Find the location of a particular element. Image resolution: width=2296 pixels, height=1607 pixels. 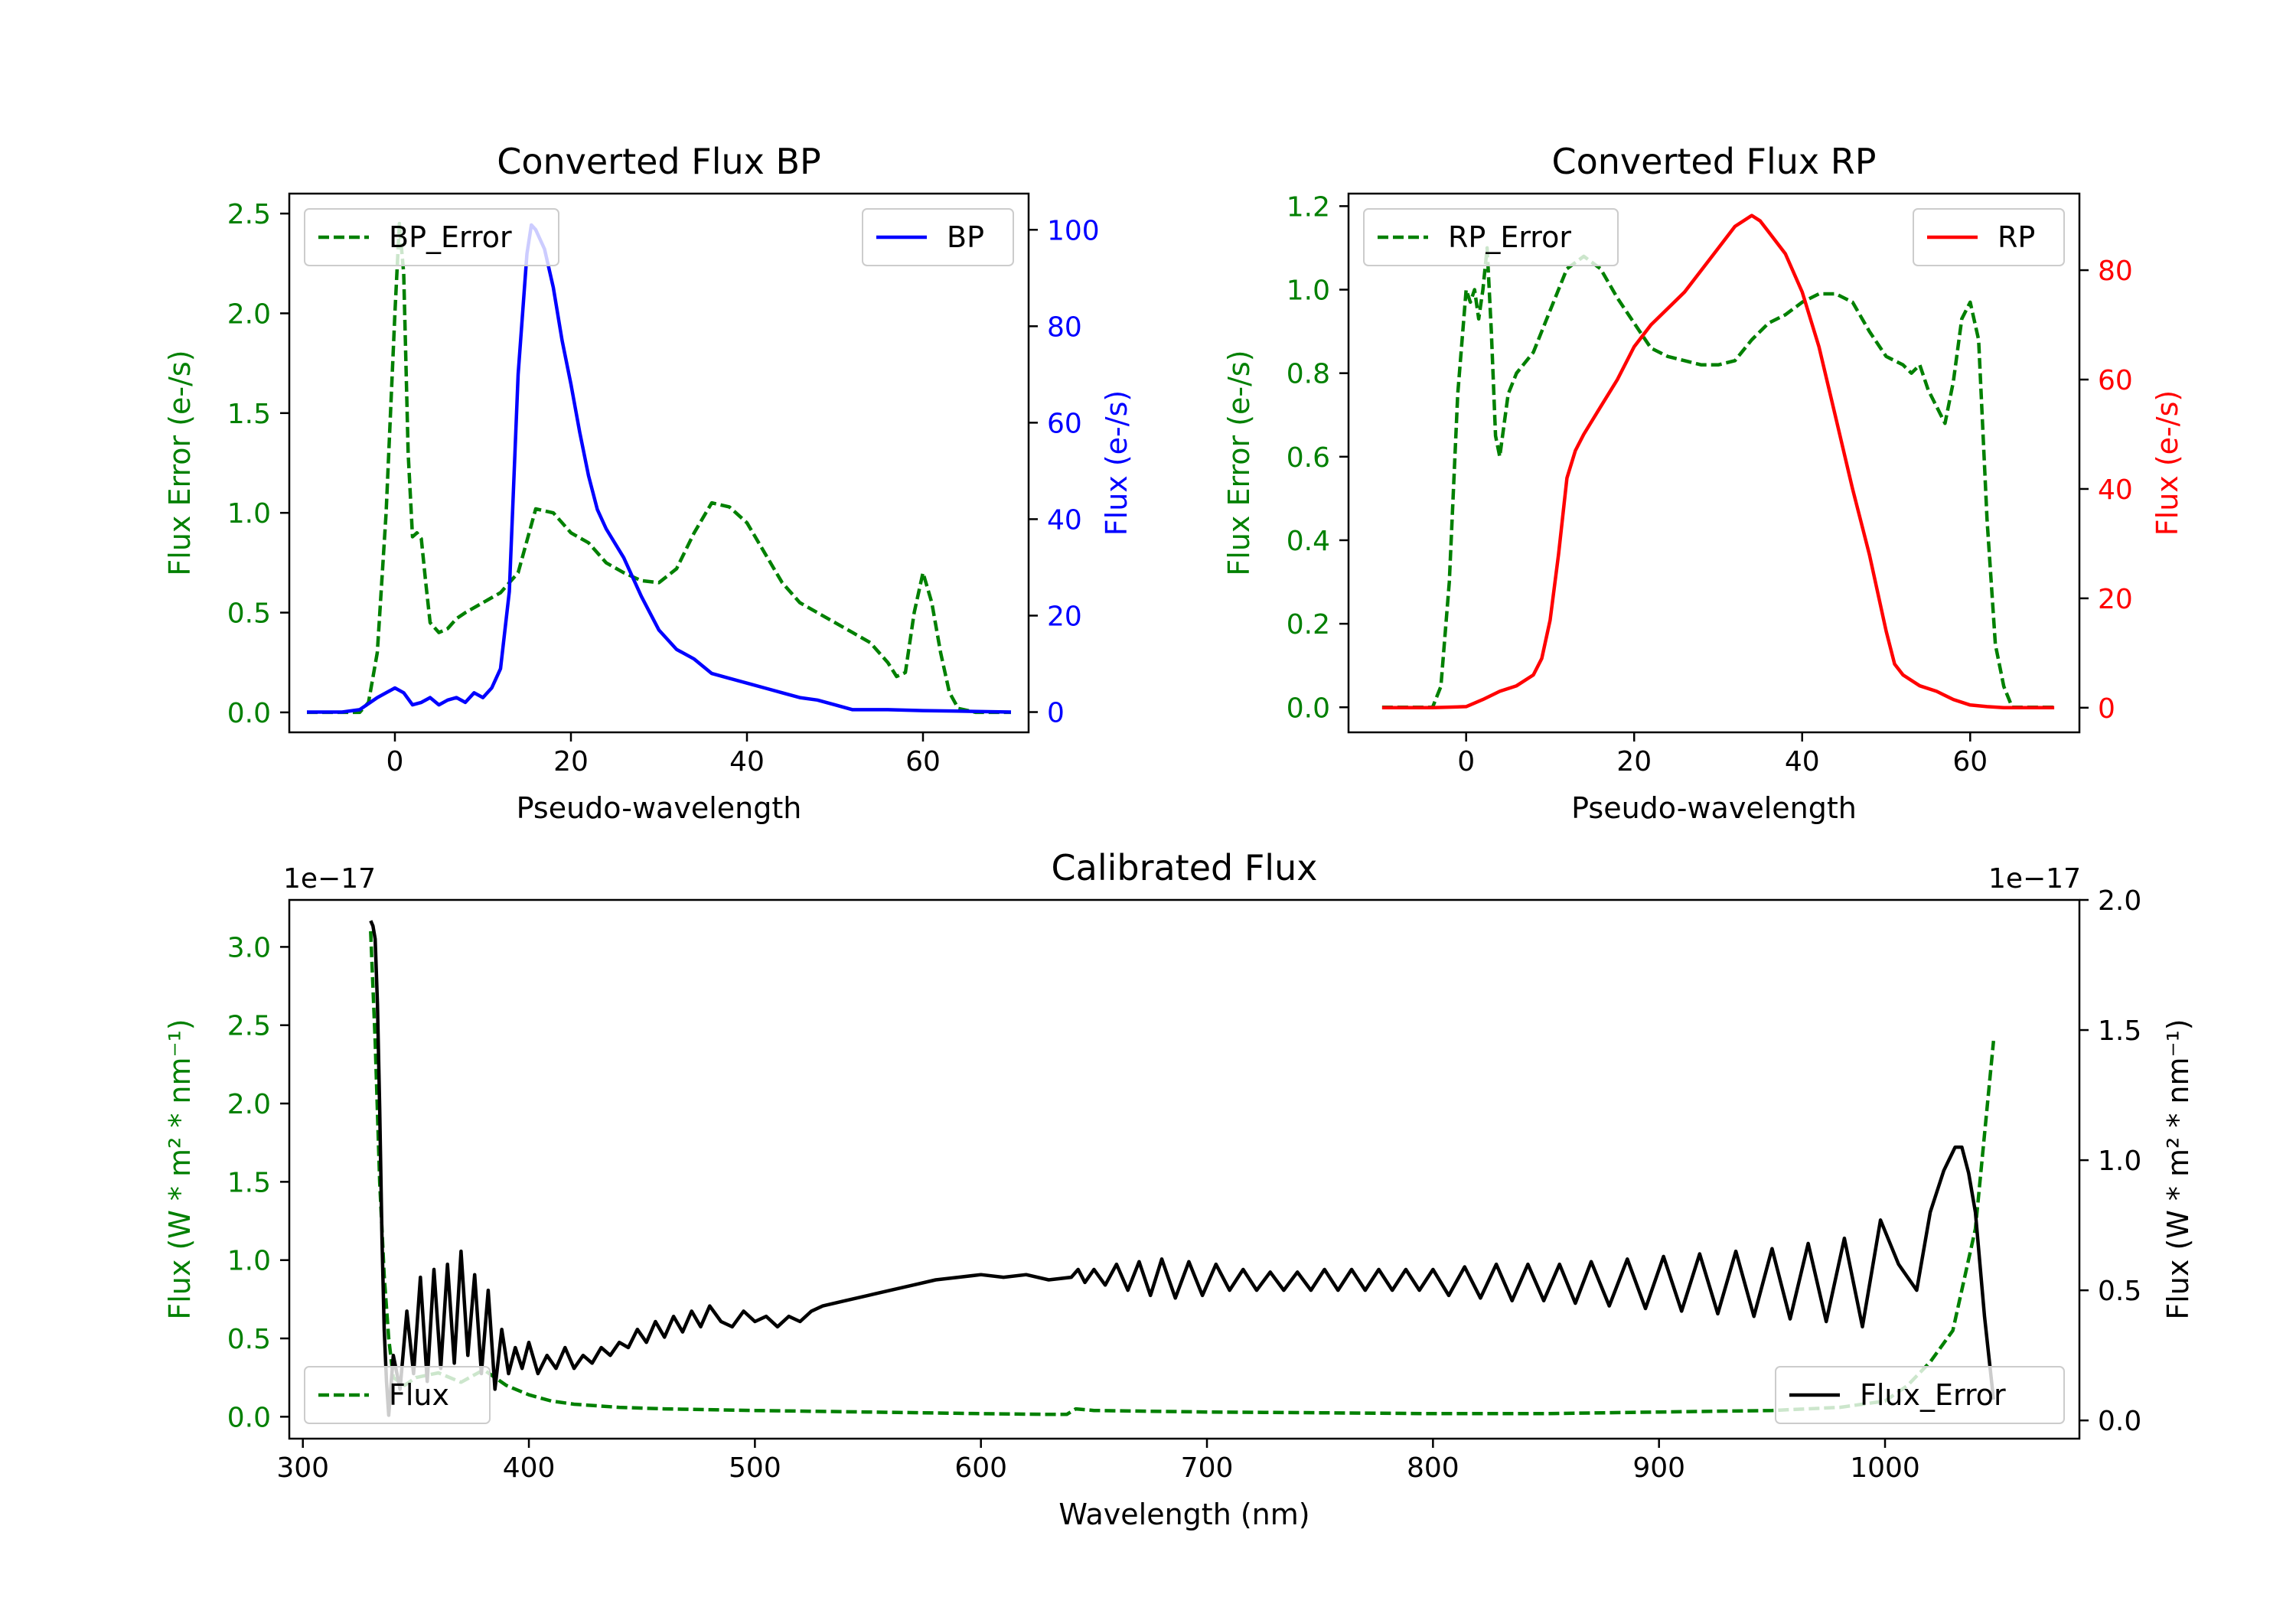

legend-label: RP_Error is located at coordinates (1509, 237).